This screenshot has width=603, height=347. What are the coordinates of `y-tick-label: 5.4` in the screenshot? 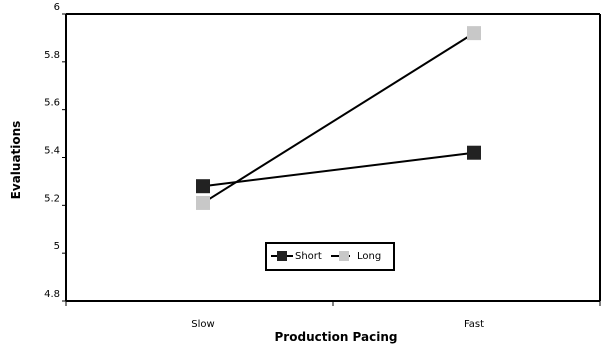 It's located at (52, 151).